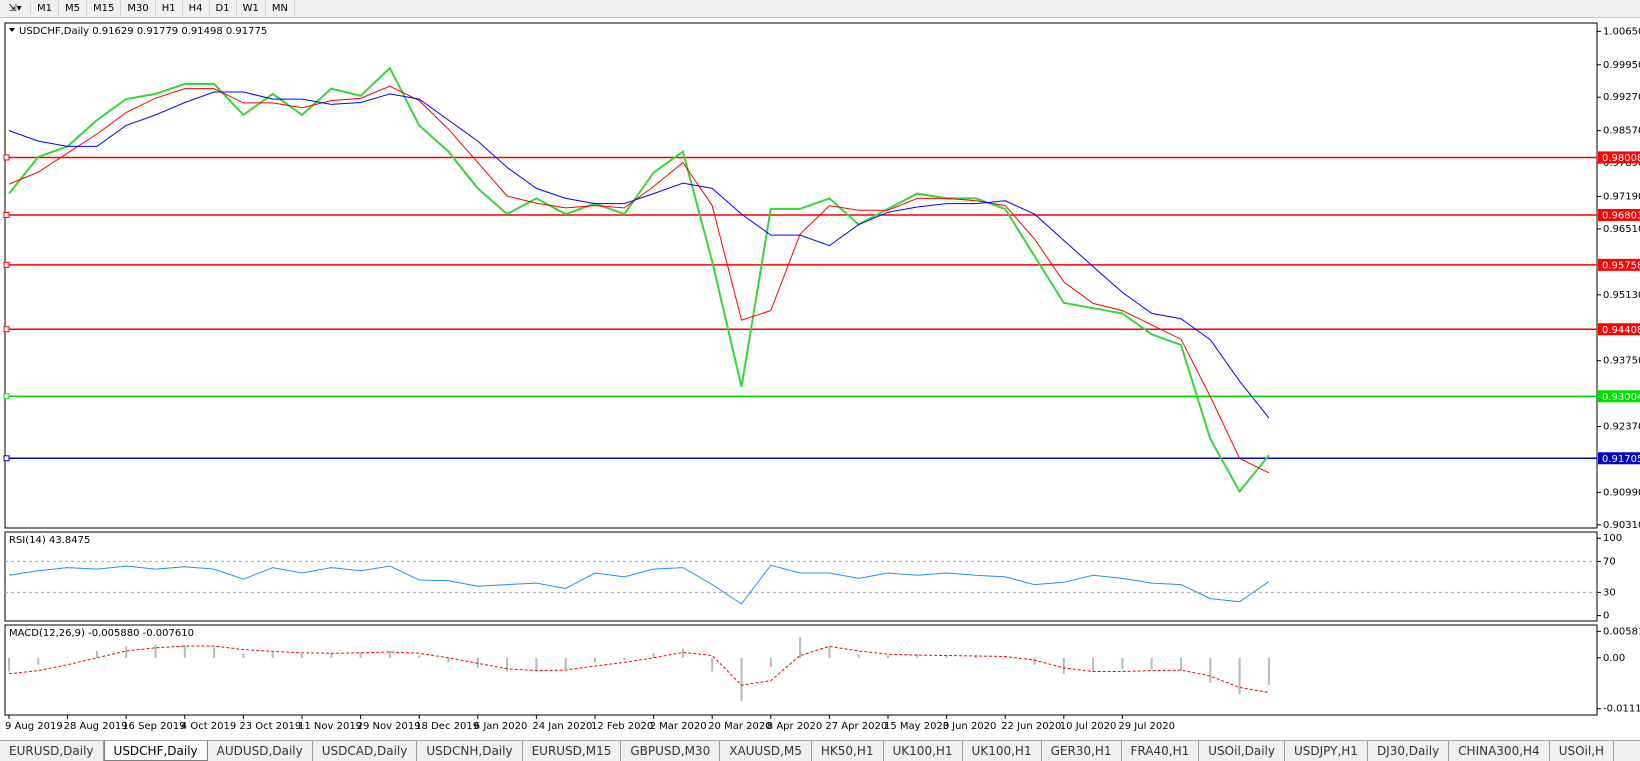 This screenshot has height=761, width=1640. Describe the element at coordinates (138, 8) in the screenshot. I see `timeframe-button: M30` at that location.